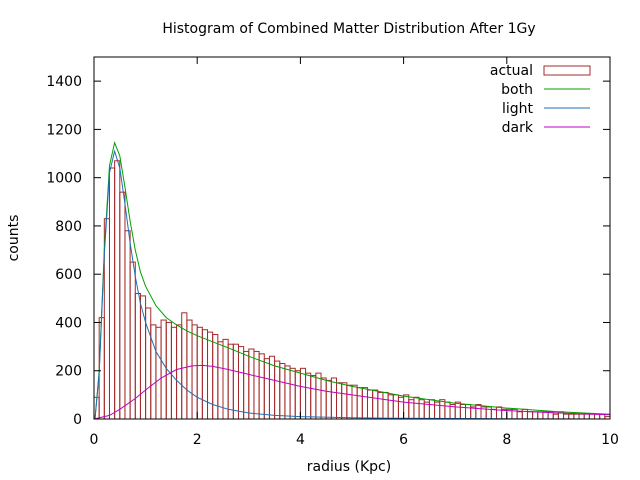 The image size is (640, 480). Describe the element at coordinates (14, 238) in the screenshot. I see `y-axis-label: counts` at that location.